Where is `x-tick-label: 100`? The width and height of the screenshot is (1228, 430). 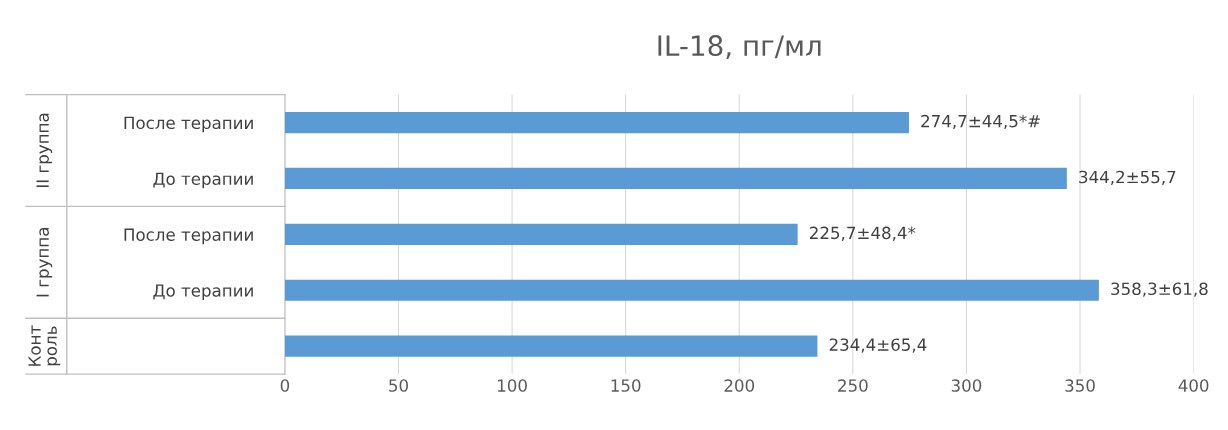
x-tick-label: 100 is located at coordinates (512, 385).